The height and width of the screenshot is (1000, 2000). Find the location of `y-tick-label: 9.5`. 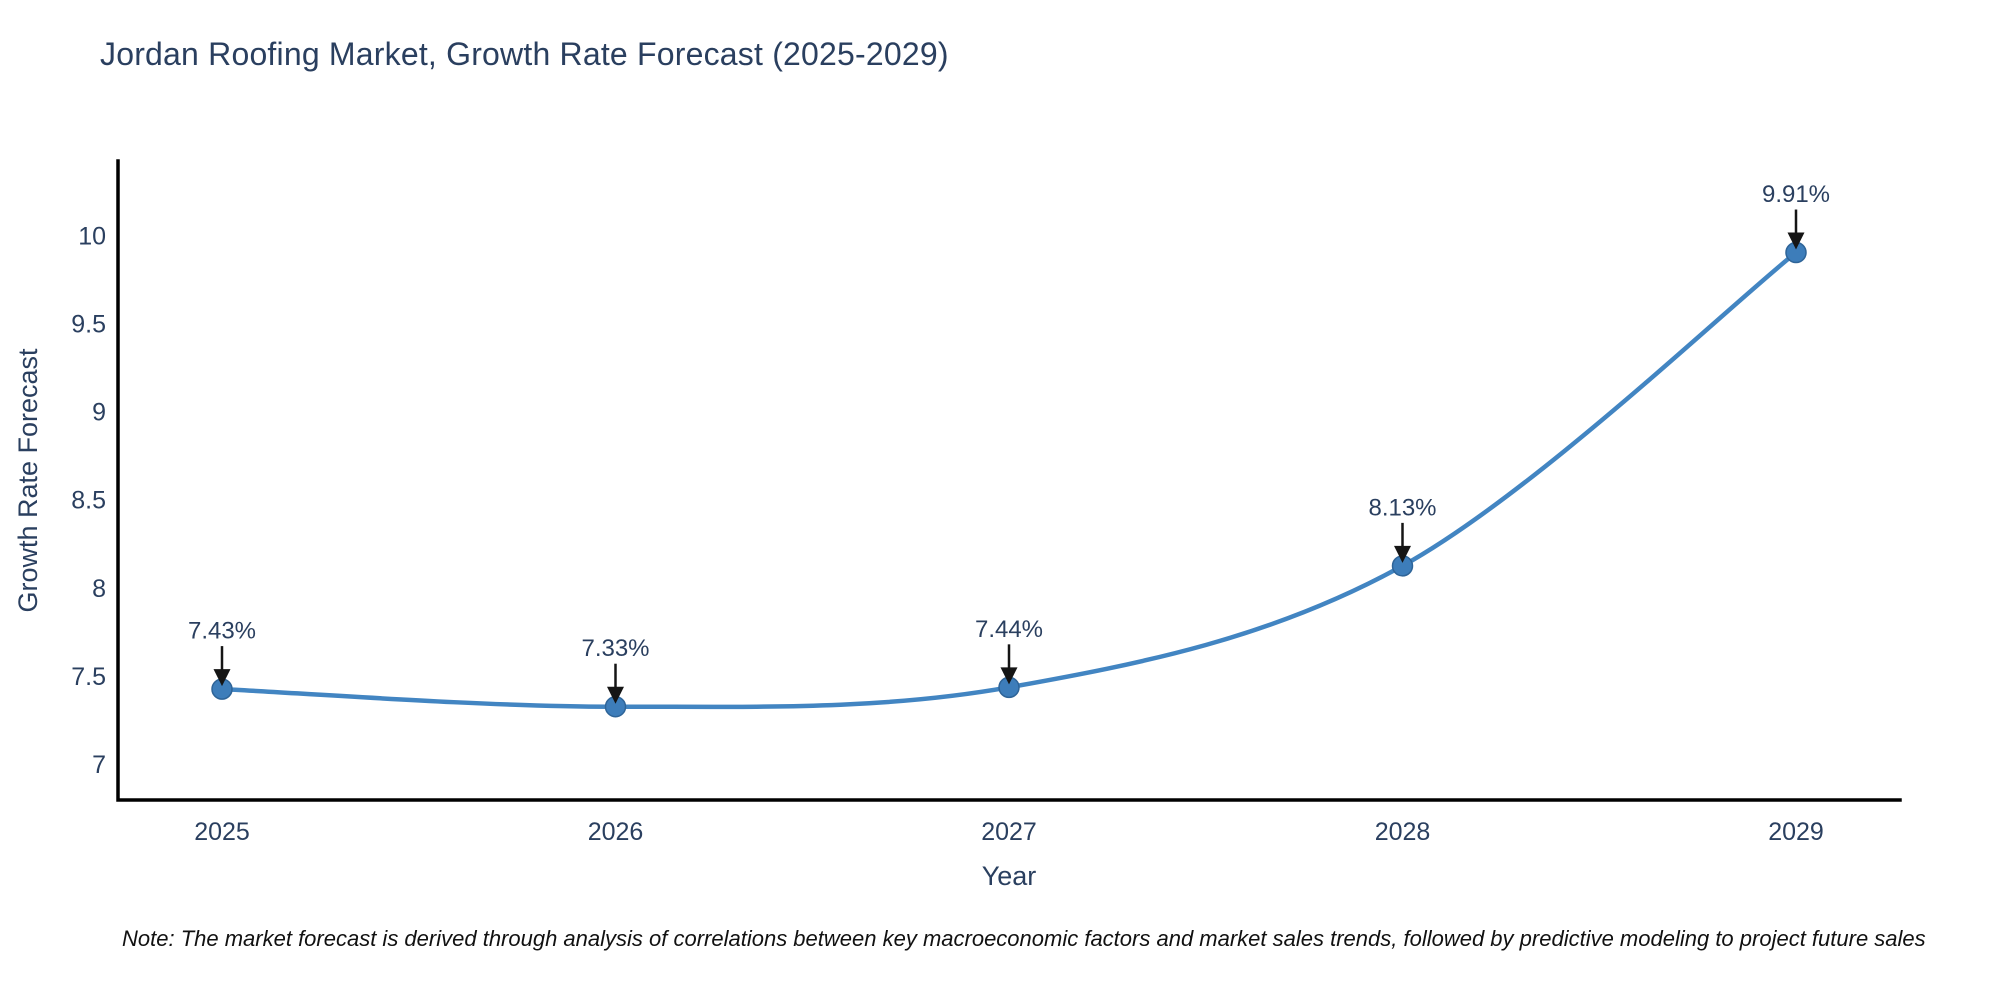

y-tick-label: 9.5 is located at coordinates (88, 325).